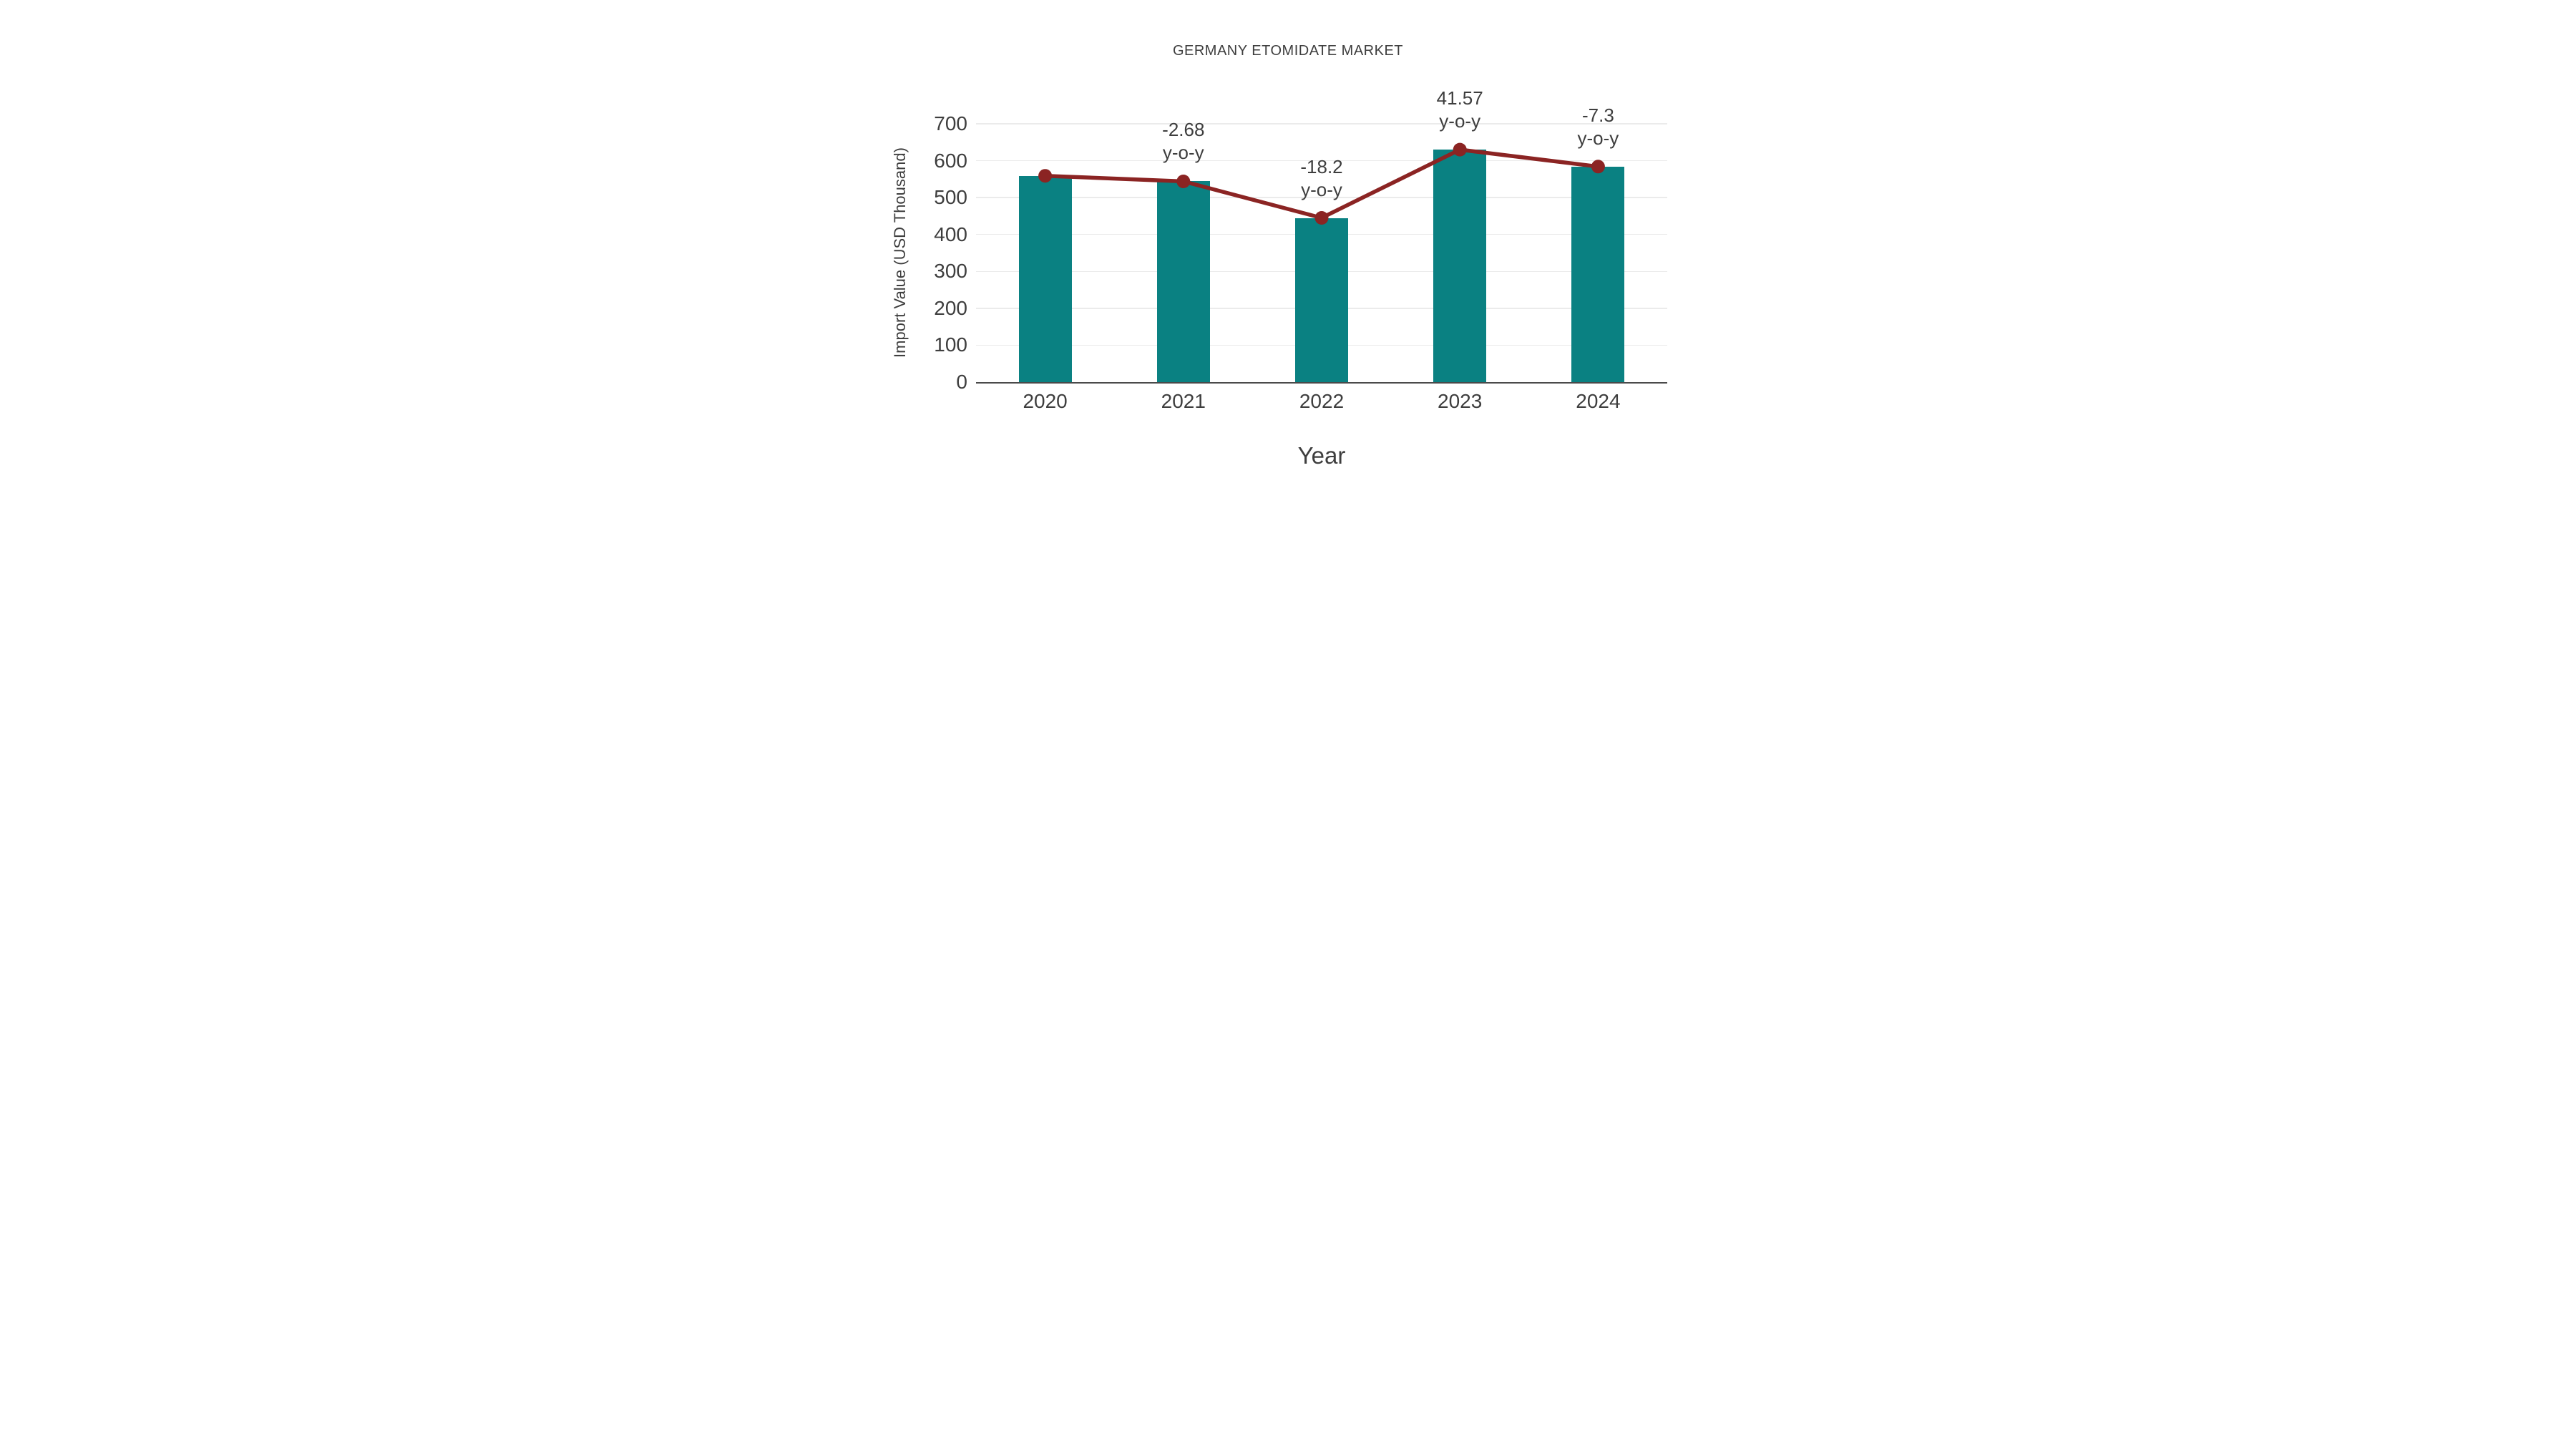 The image size is (2576, 1449). I want to click on x-tick-label-2022: 2022, so click(1322, 401).